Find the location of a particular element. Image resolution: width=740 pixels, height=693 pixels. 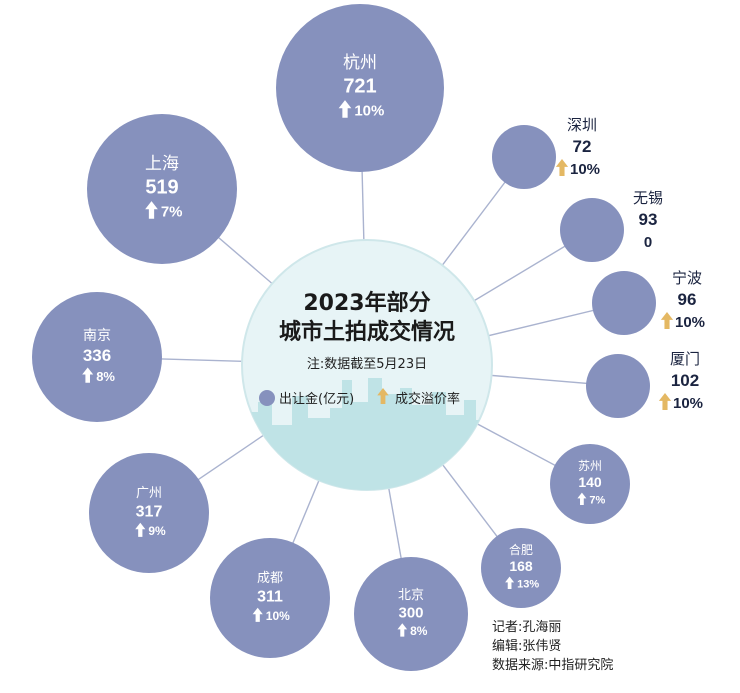

amount-label: 311 is located at coordinates (270, 597).